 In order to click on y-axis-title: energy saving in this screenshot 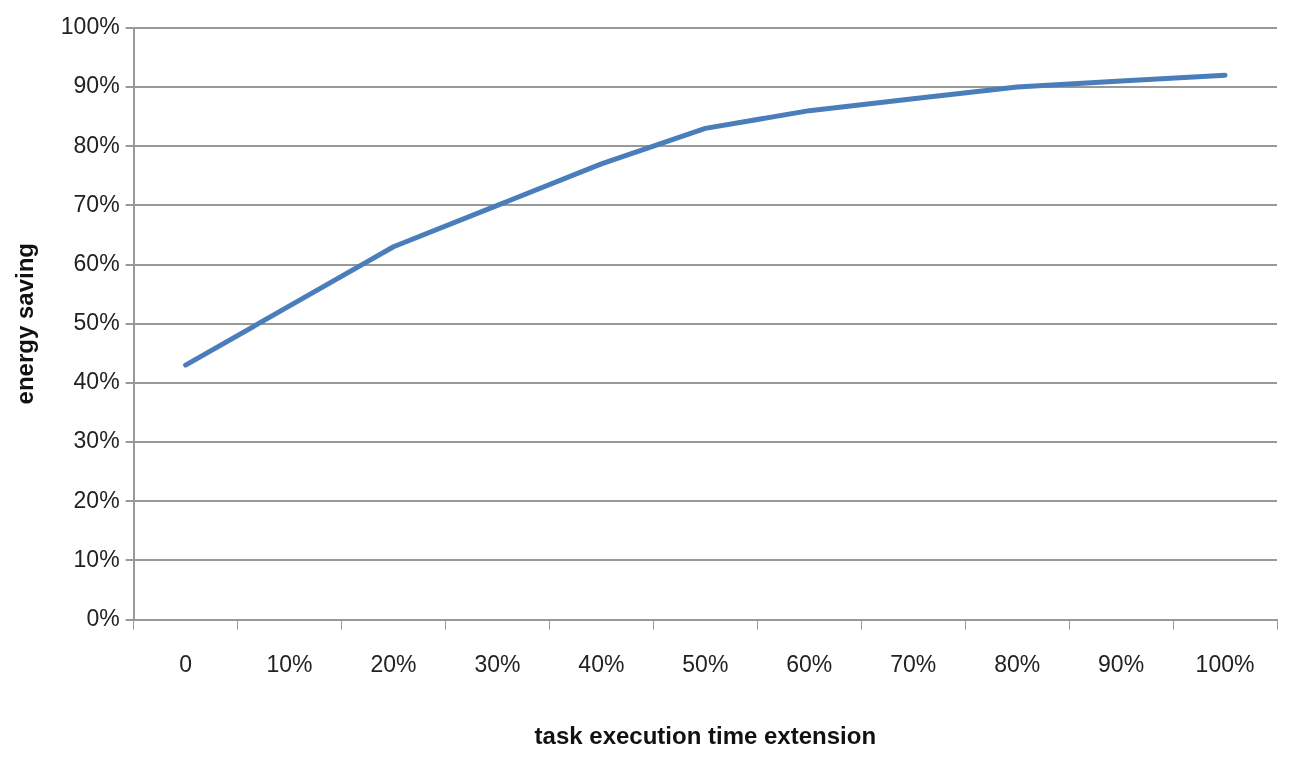, I will do `click(25, 324)`.